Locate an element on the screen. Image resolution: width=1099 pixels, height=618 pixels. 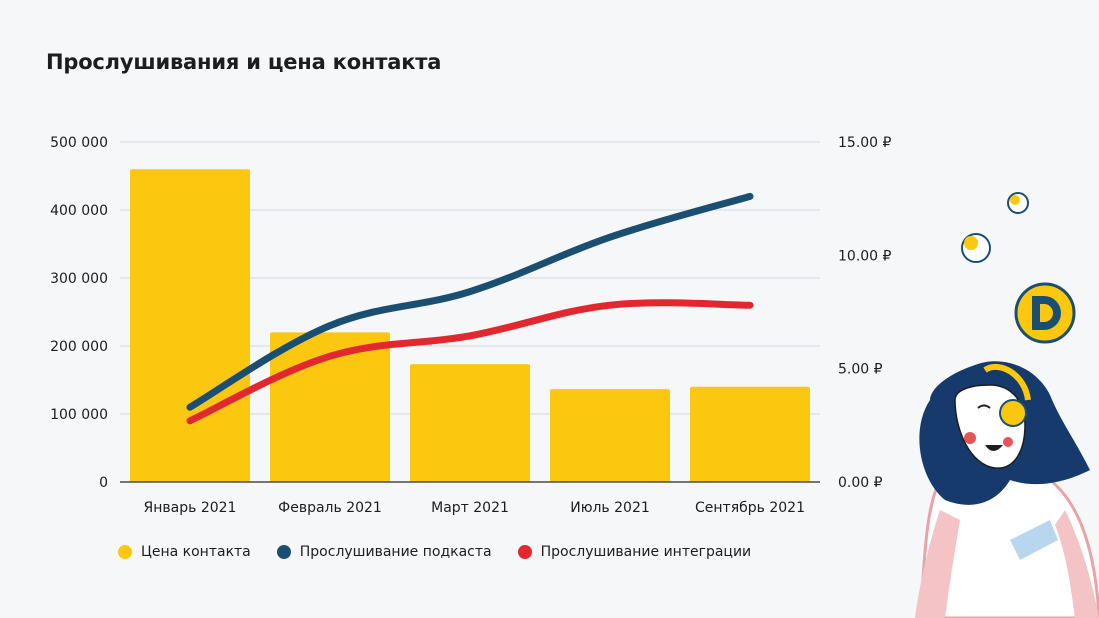
legend-item-integration: Прослушивание интеграции is located at coordinates (634, 552).